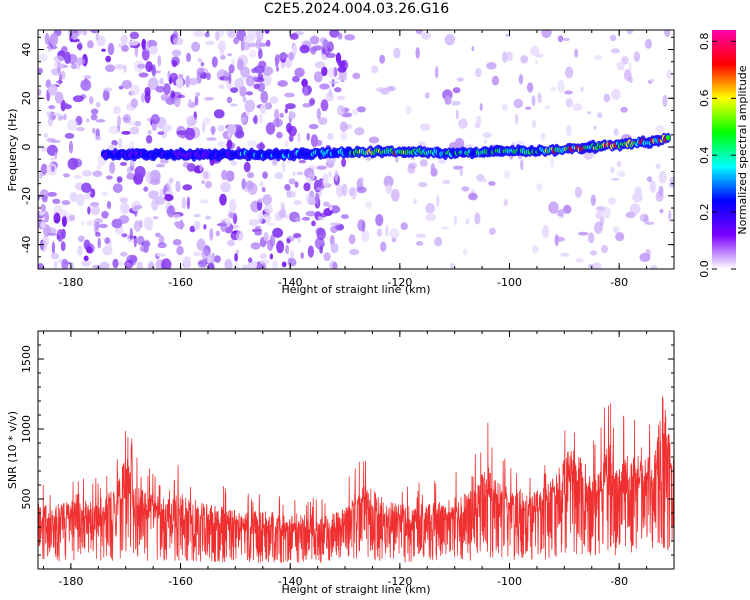  Describe the element at coordinates (26, 147) in the screenshot. I see `y-tick-label: 0` at that location.